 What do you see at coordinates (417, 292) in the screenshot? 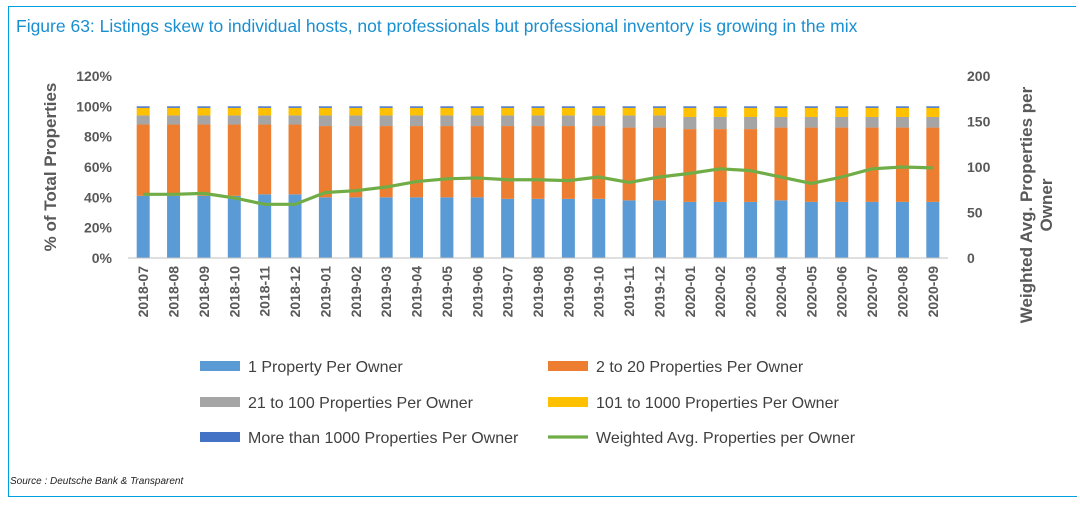
I see `x-tick-label: 2019-04` at bounding box center [417, 292].